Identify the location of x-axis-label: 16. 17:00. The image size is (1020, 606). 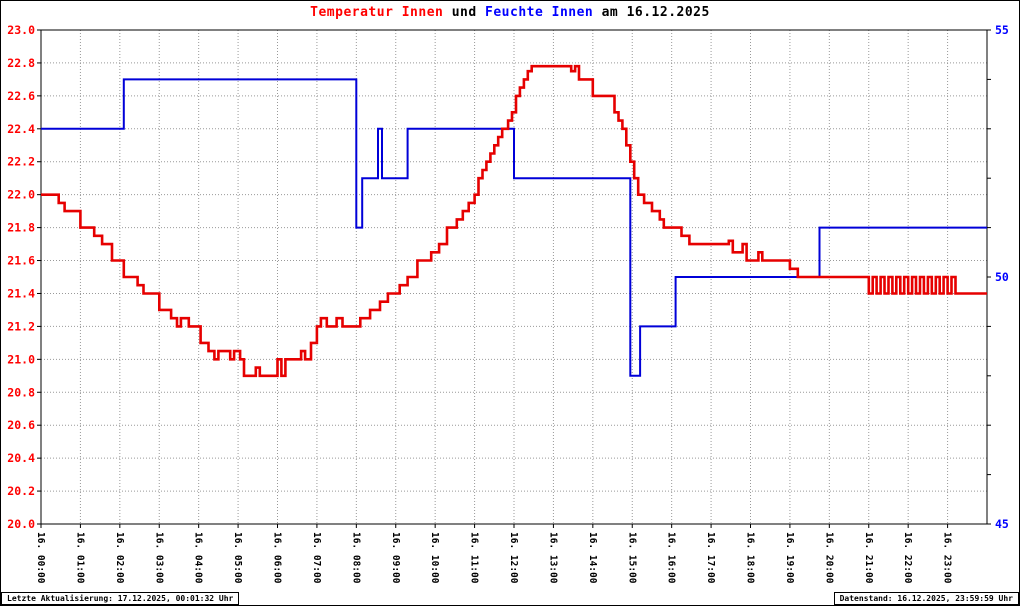
(710, 558).